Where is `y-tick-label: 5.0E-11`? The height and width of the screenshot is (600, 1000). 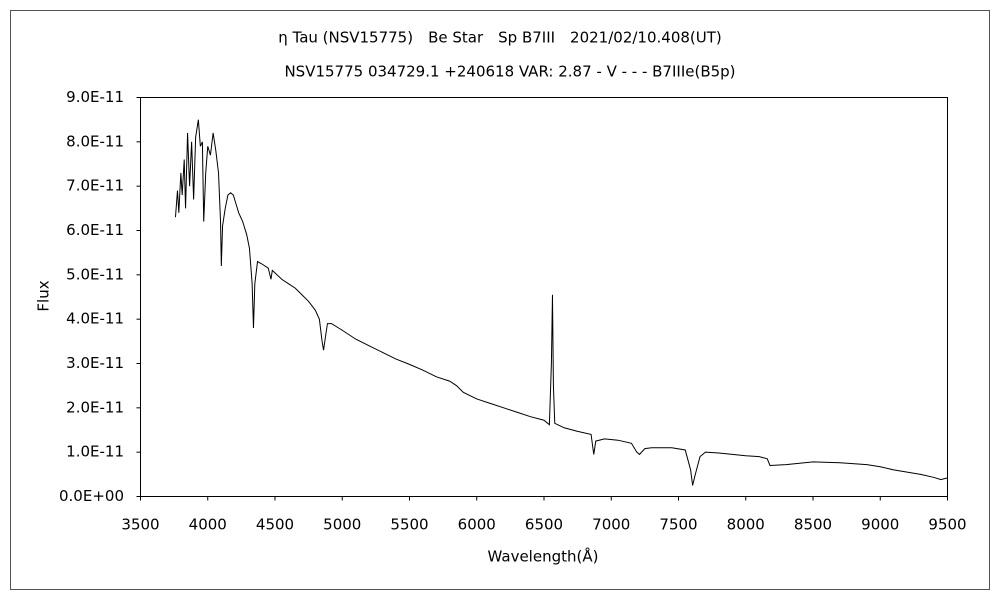 y-tick-label: 5.0E-11 is located at coordinates (95, 274).